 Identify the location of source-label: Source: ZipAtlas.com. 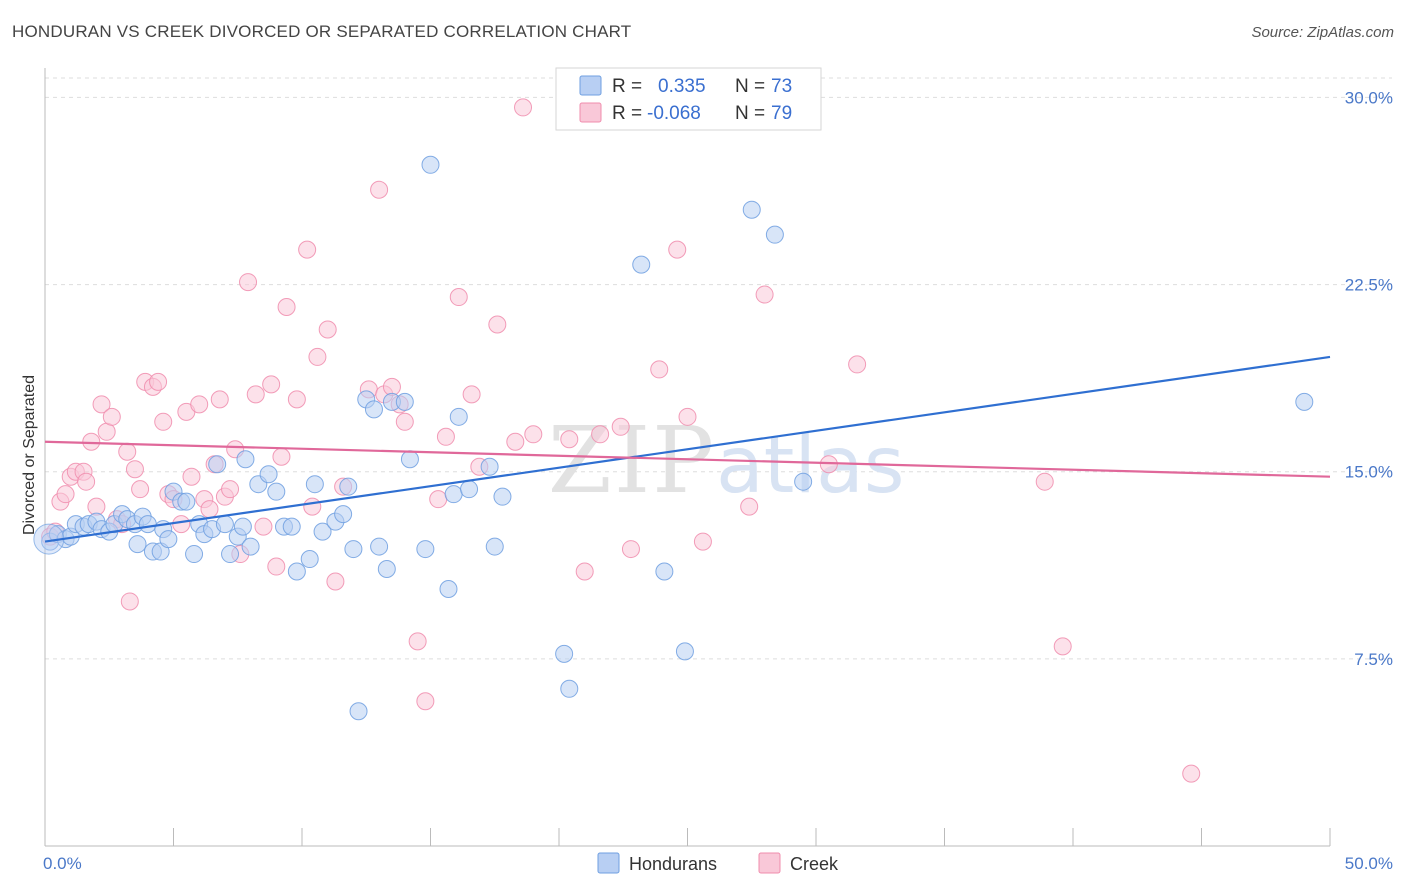
(1322, 32).